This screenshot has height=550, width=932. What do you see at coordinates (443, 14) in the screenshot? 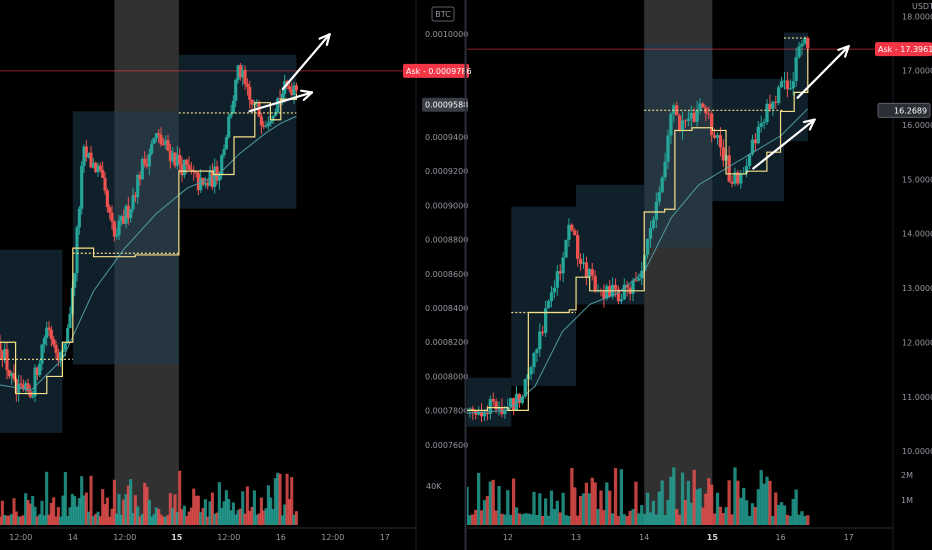
I see `currency-badge` at bounding box center [443, 14].